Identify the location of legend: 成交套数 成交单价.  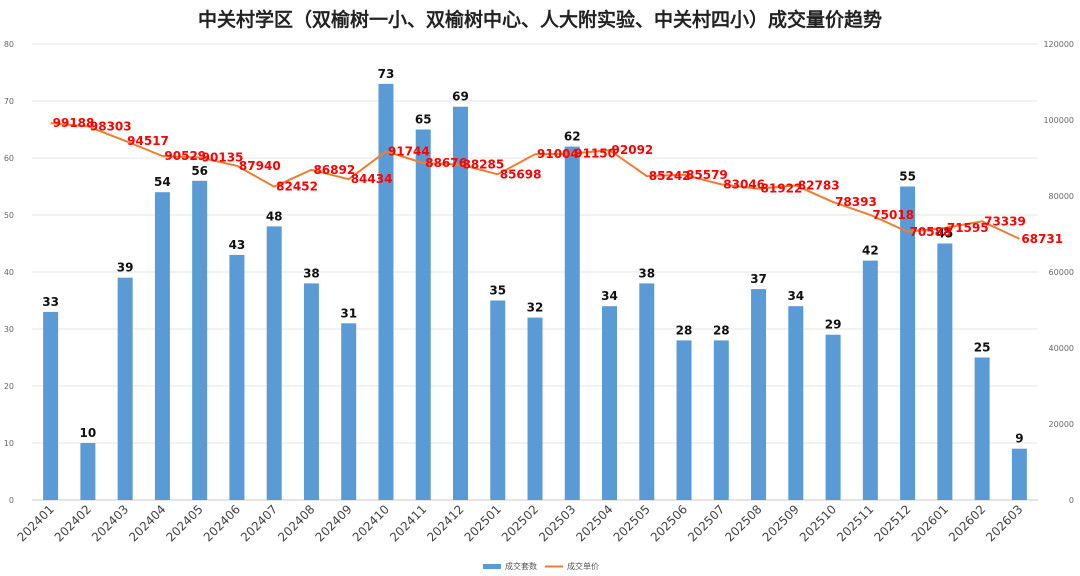
(541, 566).